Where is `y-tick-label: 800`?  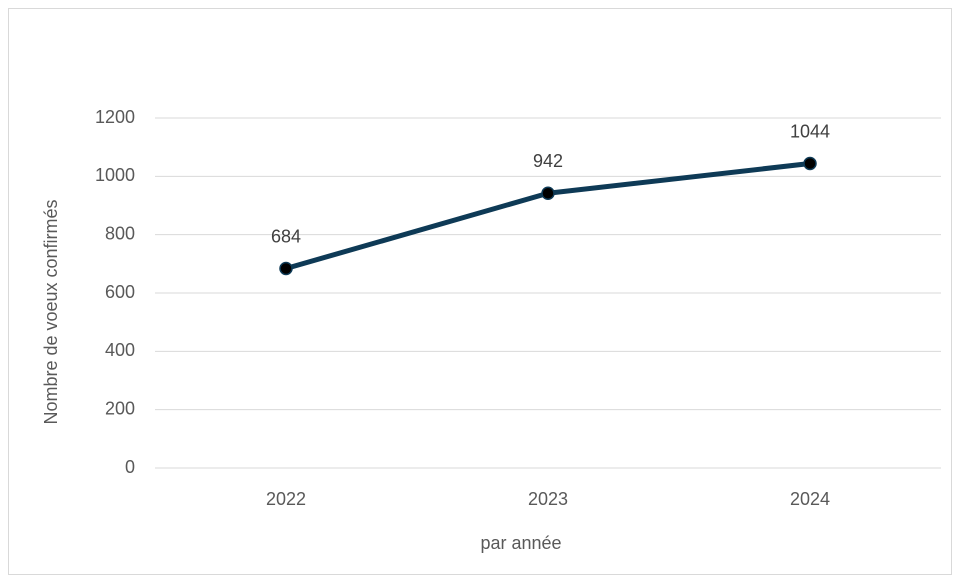 y-tick-label: 800 is located at coordinates (120, 233).